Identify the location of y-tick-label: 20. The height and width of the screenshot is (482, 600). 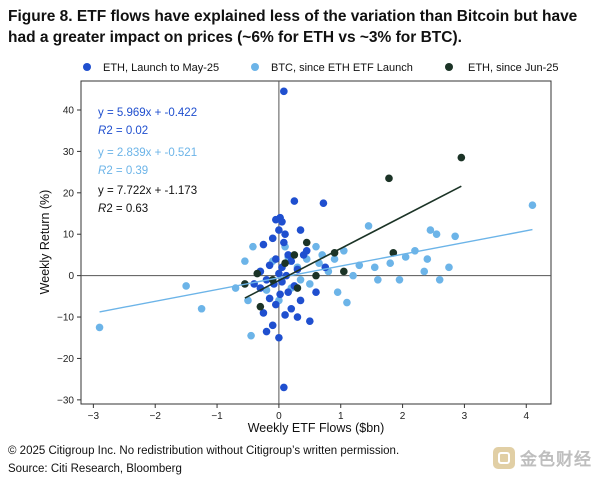
(69, 193).